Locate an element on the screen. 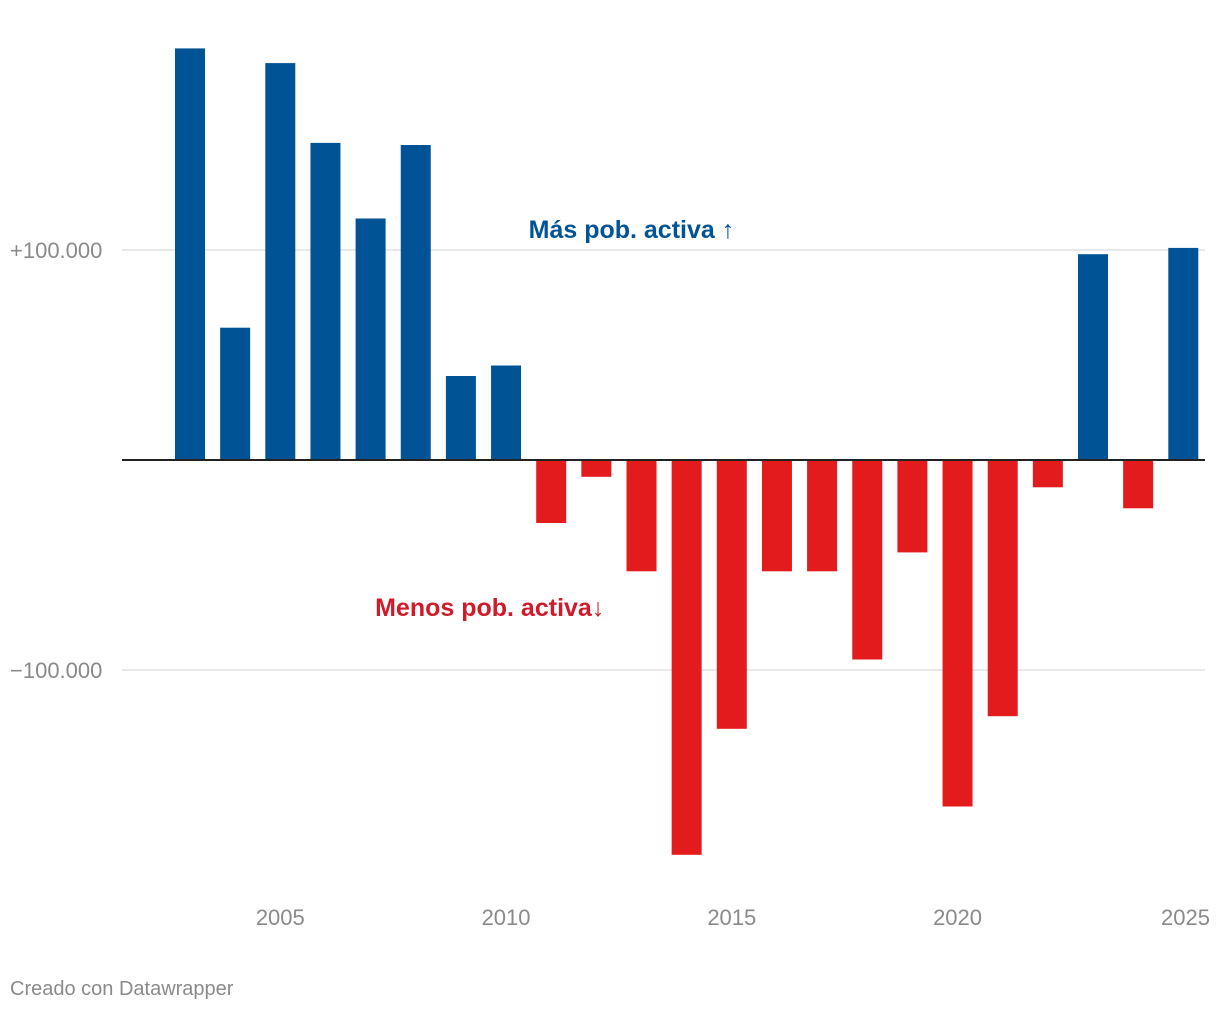 This screenshot has width=1220, height=1014. bar-2006 is located at coordinates (325, 301).